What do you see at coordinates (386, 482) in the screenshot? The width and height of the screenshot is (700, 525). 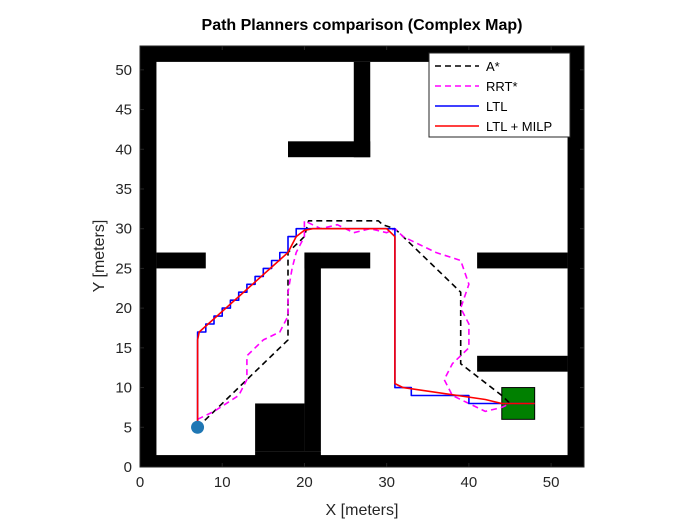 I see `x-tick-label: 30` at bounding box center [386, 482].